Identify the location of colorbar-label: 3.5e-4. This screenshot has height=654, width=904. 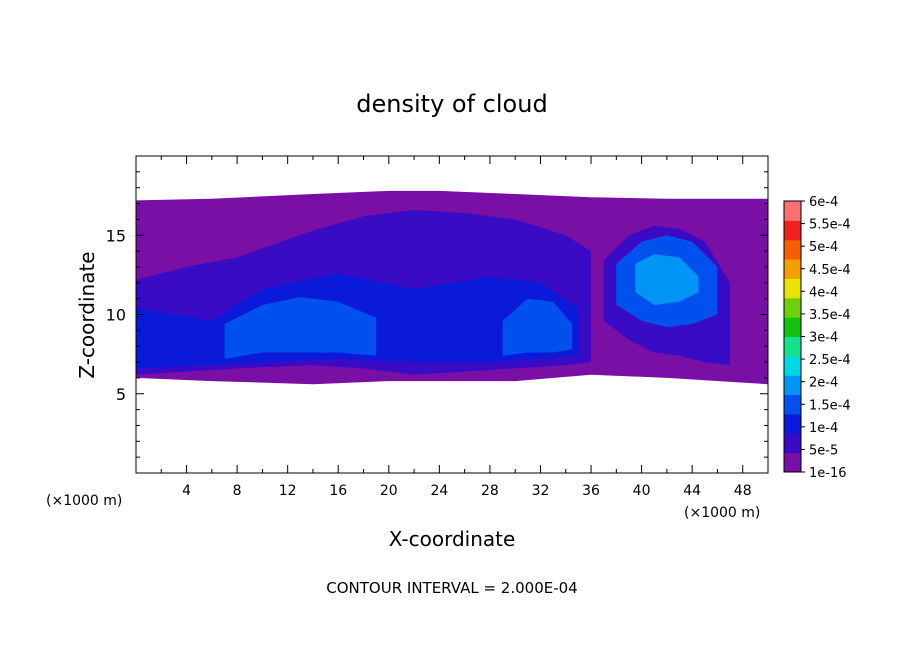
(830, 315).